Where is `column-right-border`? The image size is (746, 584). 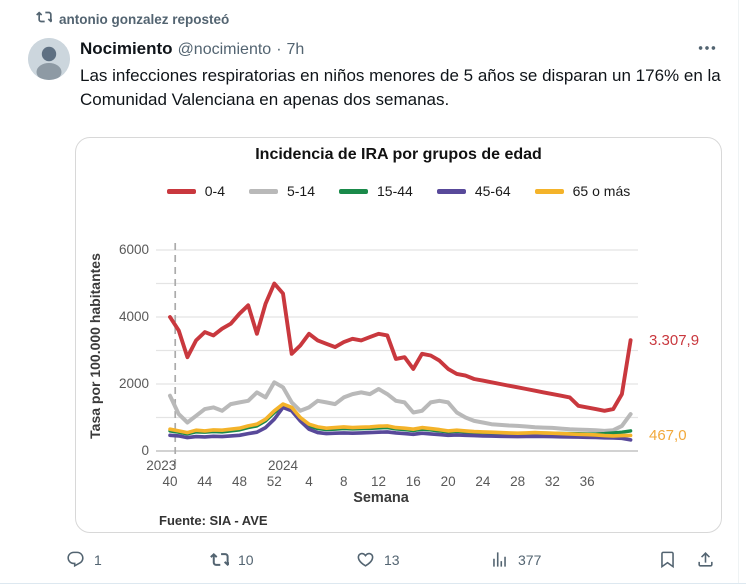 column-right-border is located at coordinates (738, 292).